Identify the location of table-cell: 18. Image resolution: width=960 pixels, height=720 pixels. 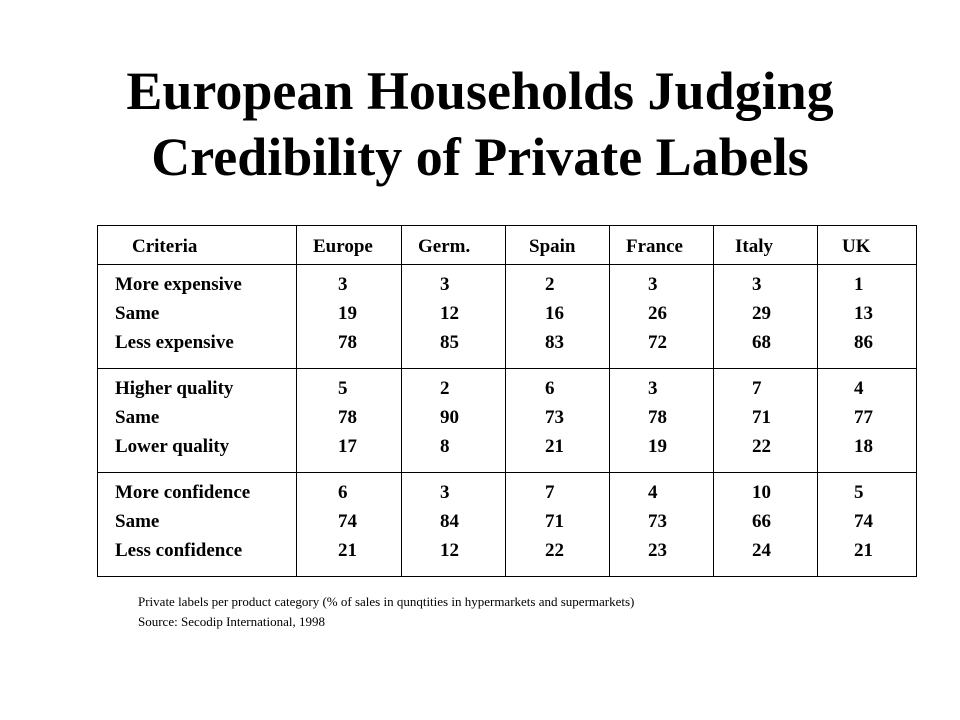
(863, 446).